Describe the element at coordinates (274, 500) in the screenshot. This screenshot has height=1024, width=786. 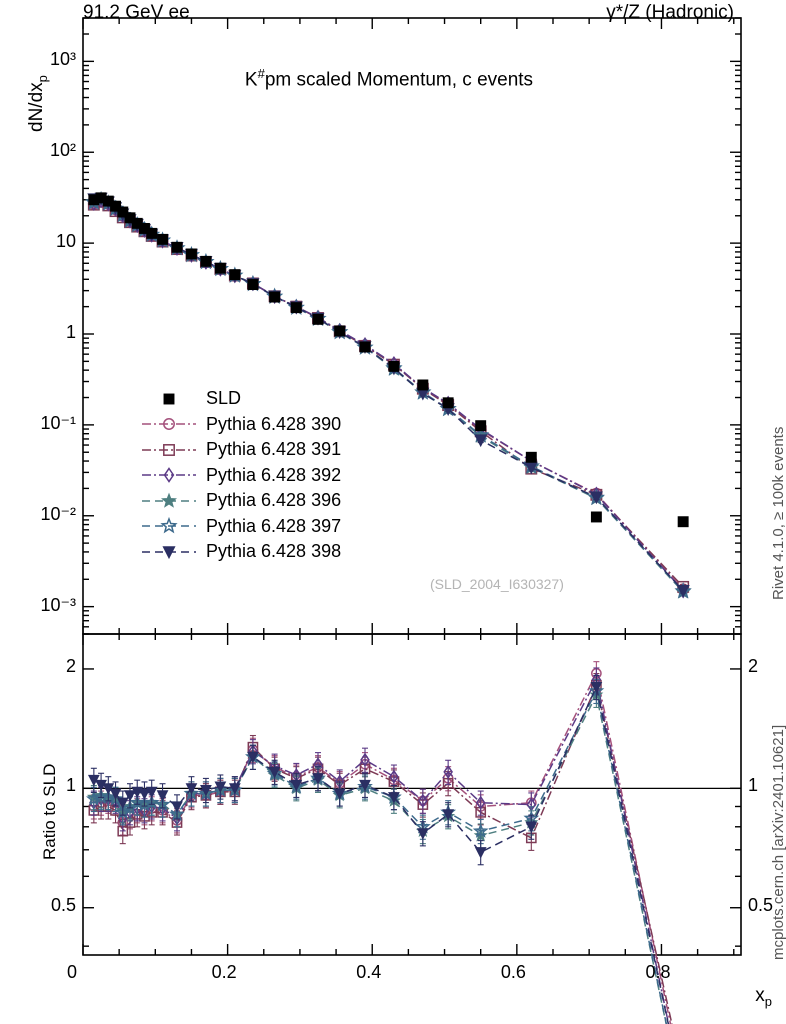
I see `legend-label: Pythia 6.428 396` at that location.